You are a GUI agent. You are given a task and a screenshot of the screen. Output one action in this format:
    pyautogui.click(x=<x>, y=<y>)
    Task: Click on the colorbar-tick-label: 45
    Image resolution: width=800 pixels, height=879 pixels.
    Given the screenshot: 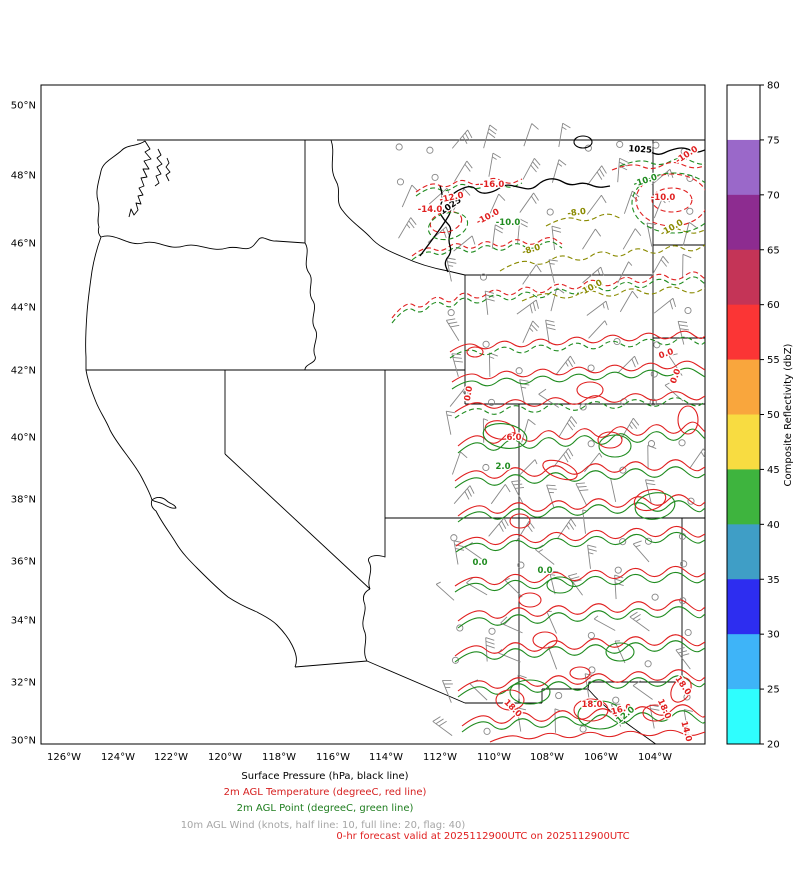 What is the action you would take?
    pyautogui.click(x=773, y=470)
    